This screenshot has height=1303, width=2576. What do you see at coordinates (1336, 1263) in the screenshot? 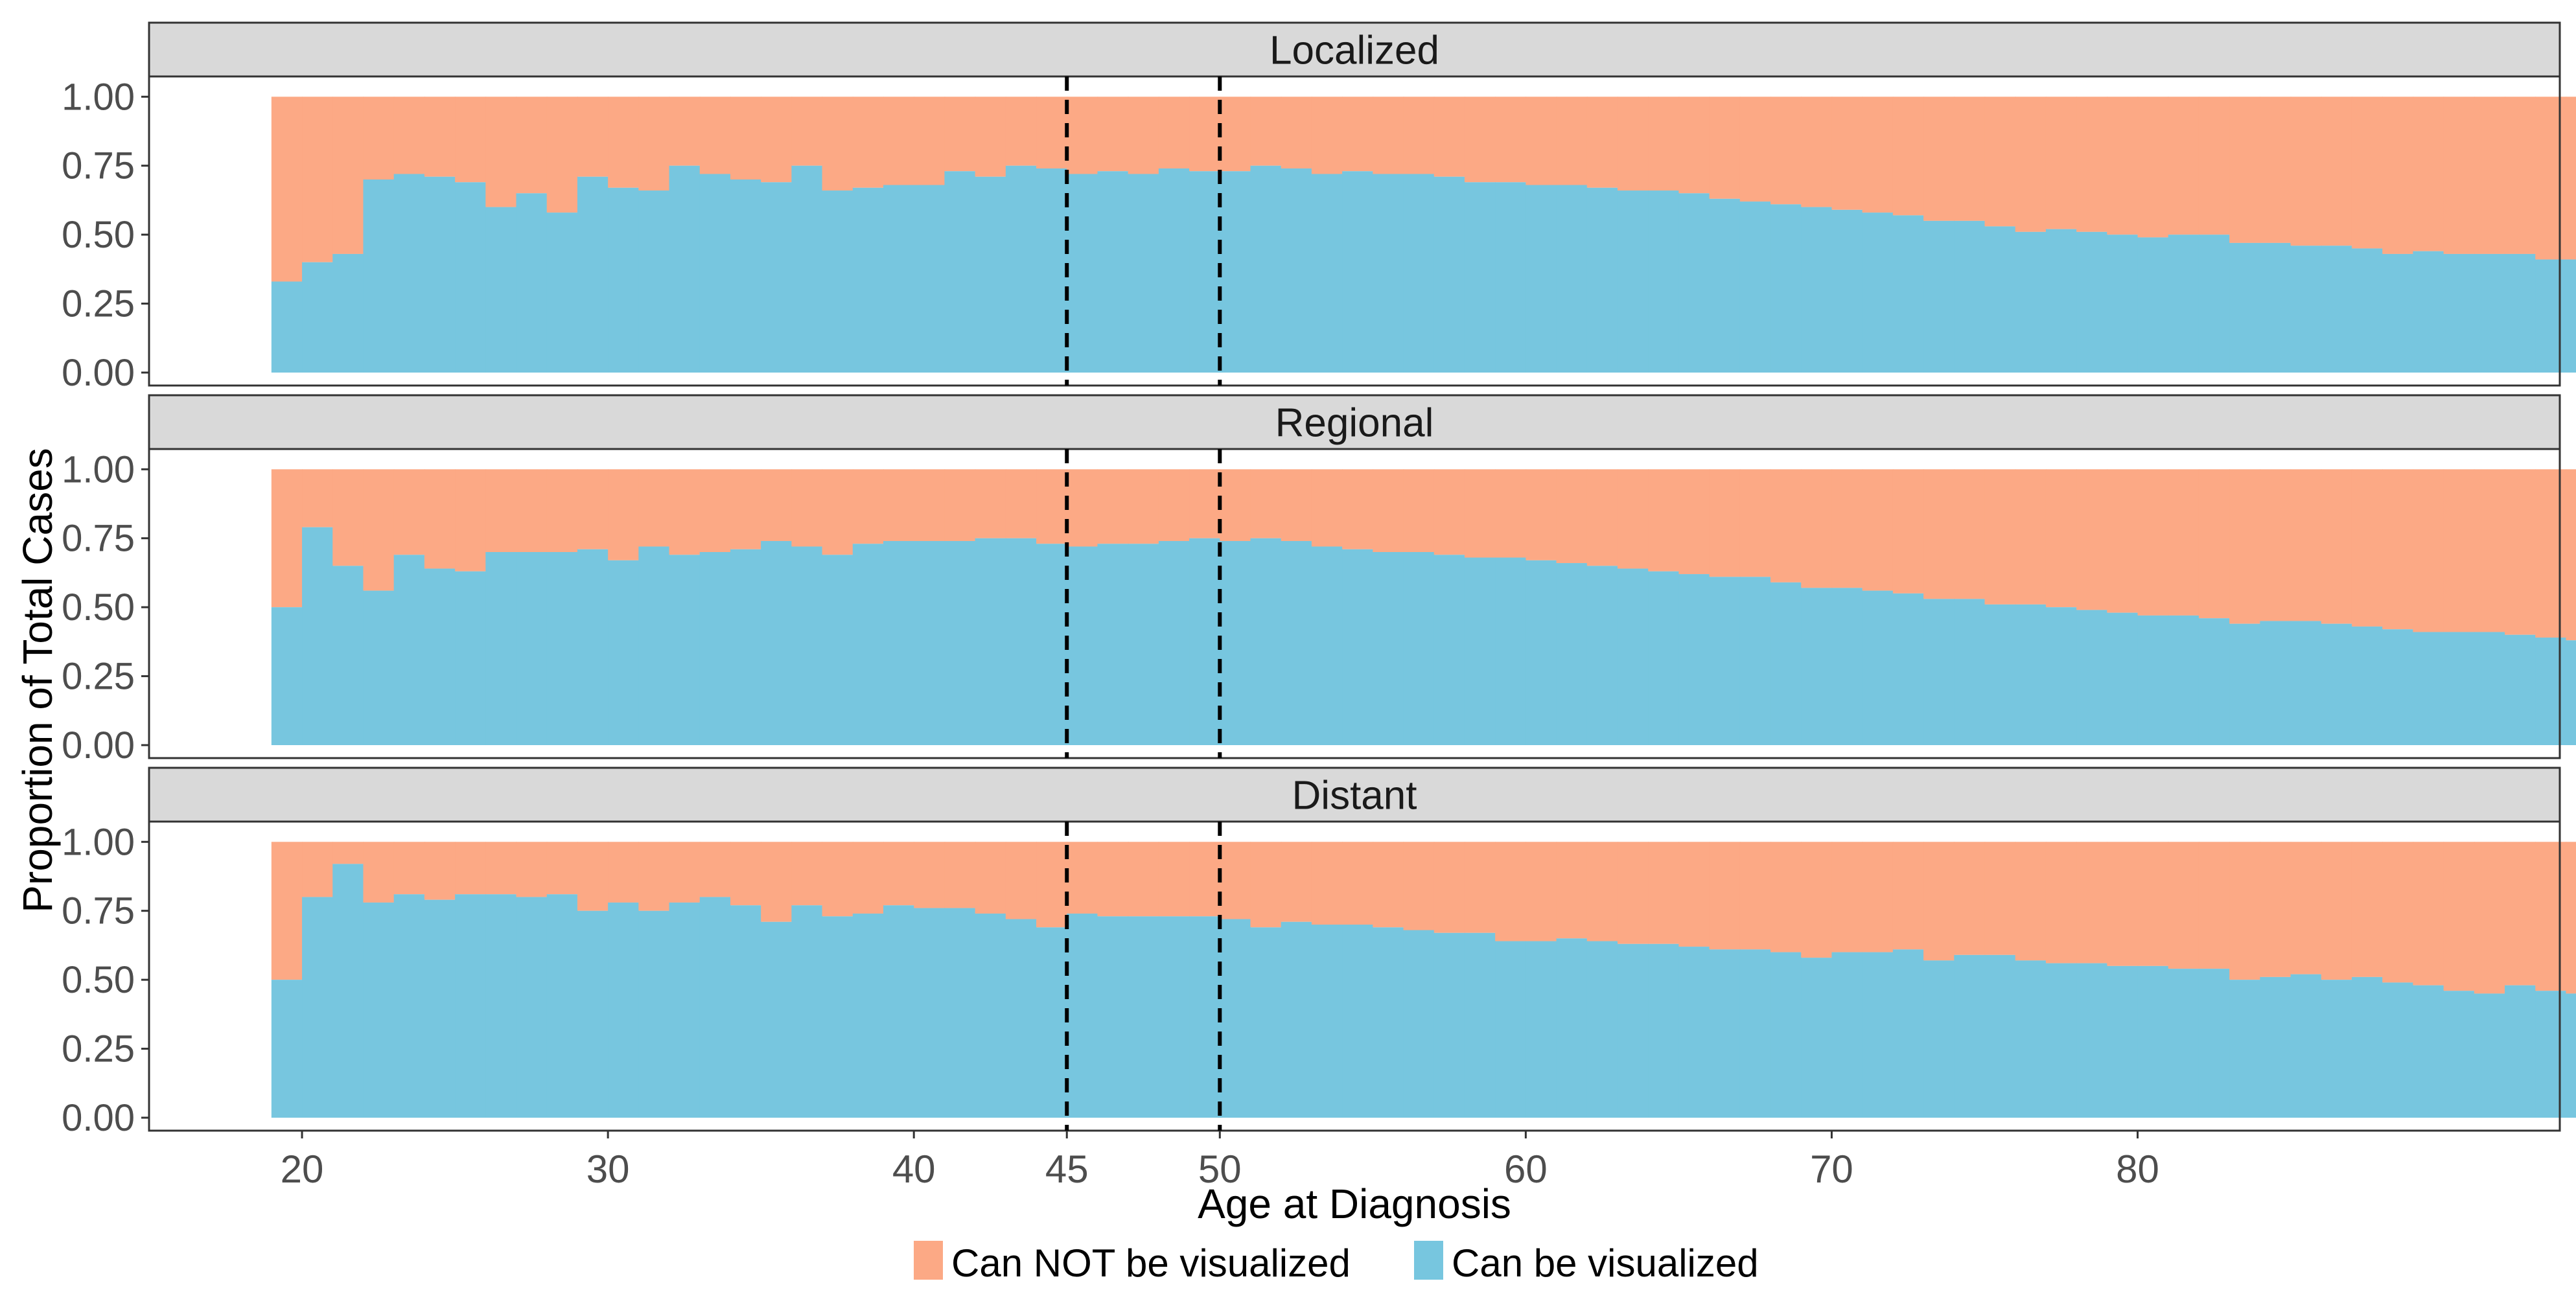
I see `legend: Can NOT be visualized Can be visualized` at bounding box center [1336, 1263].